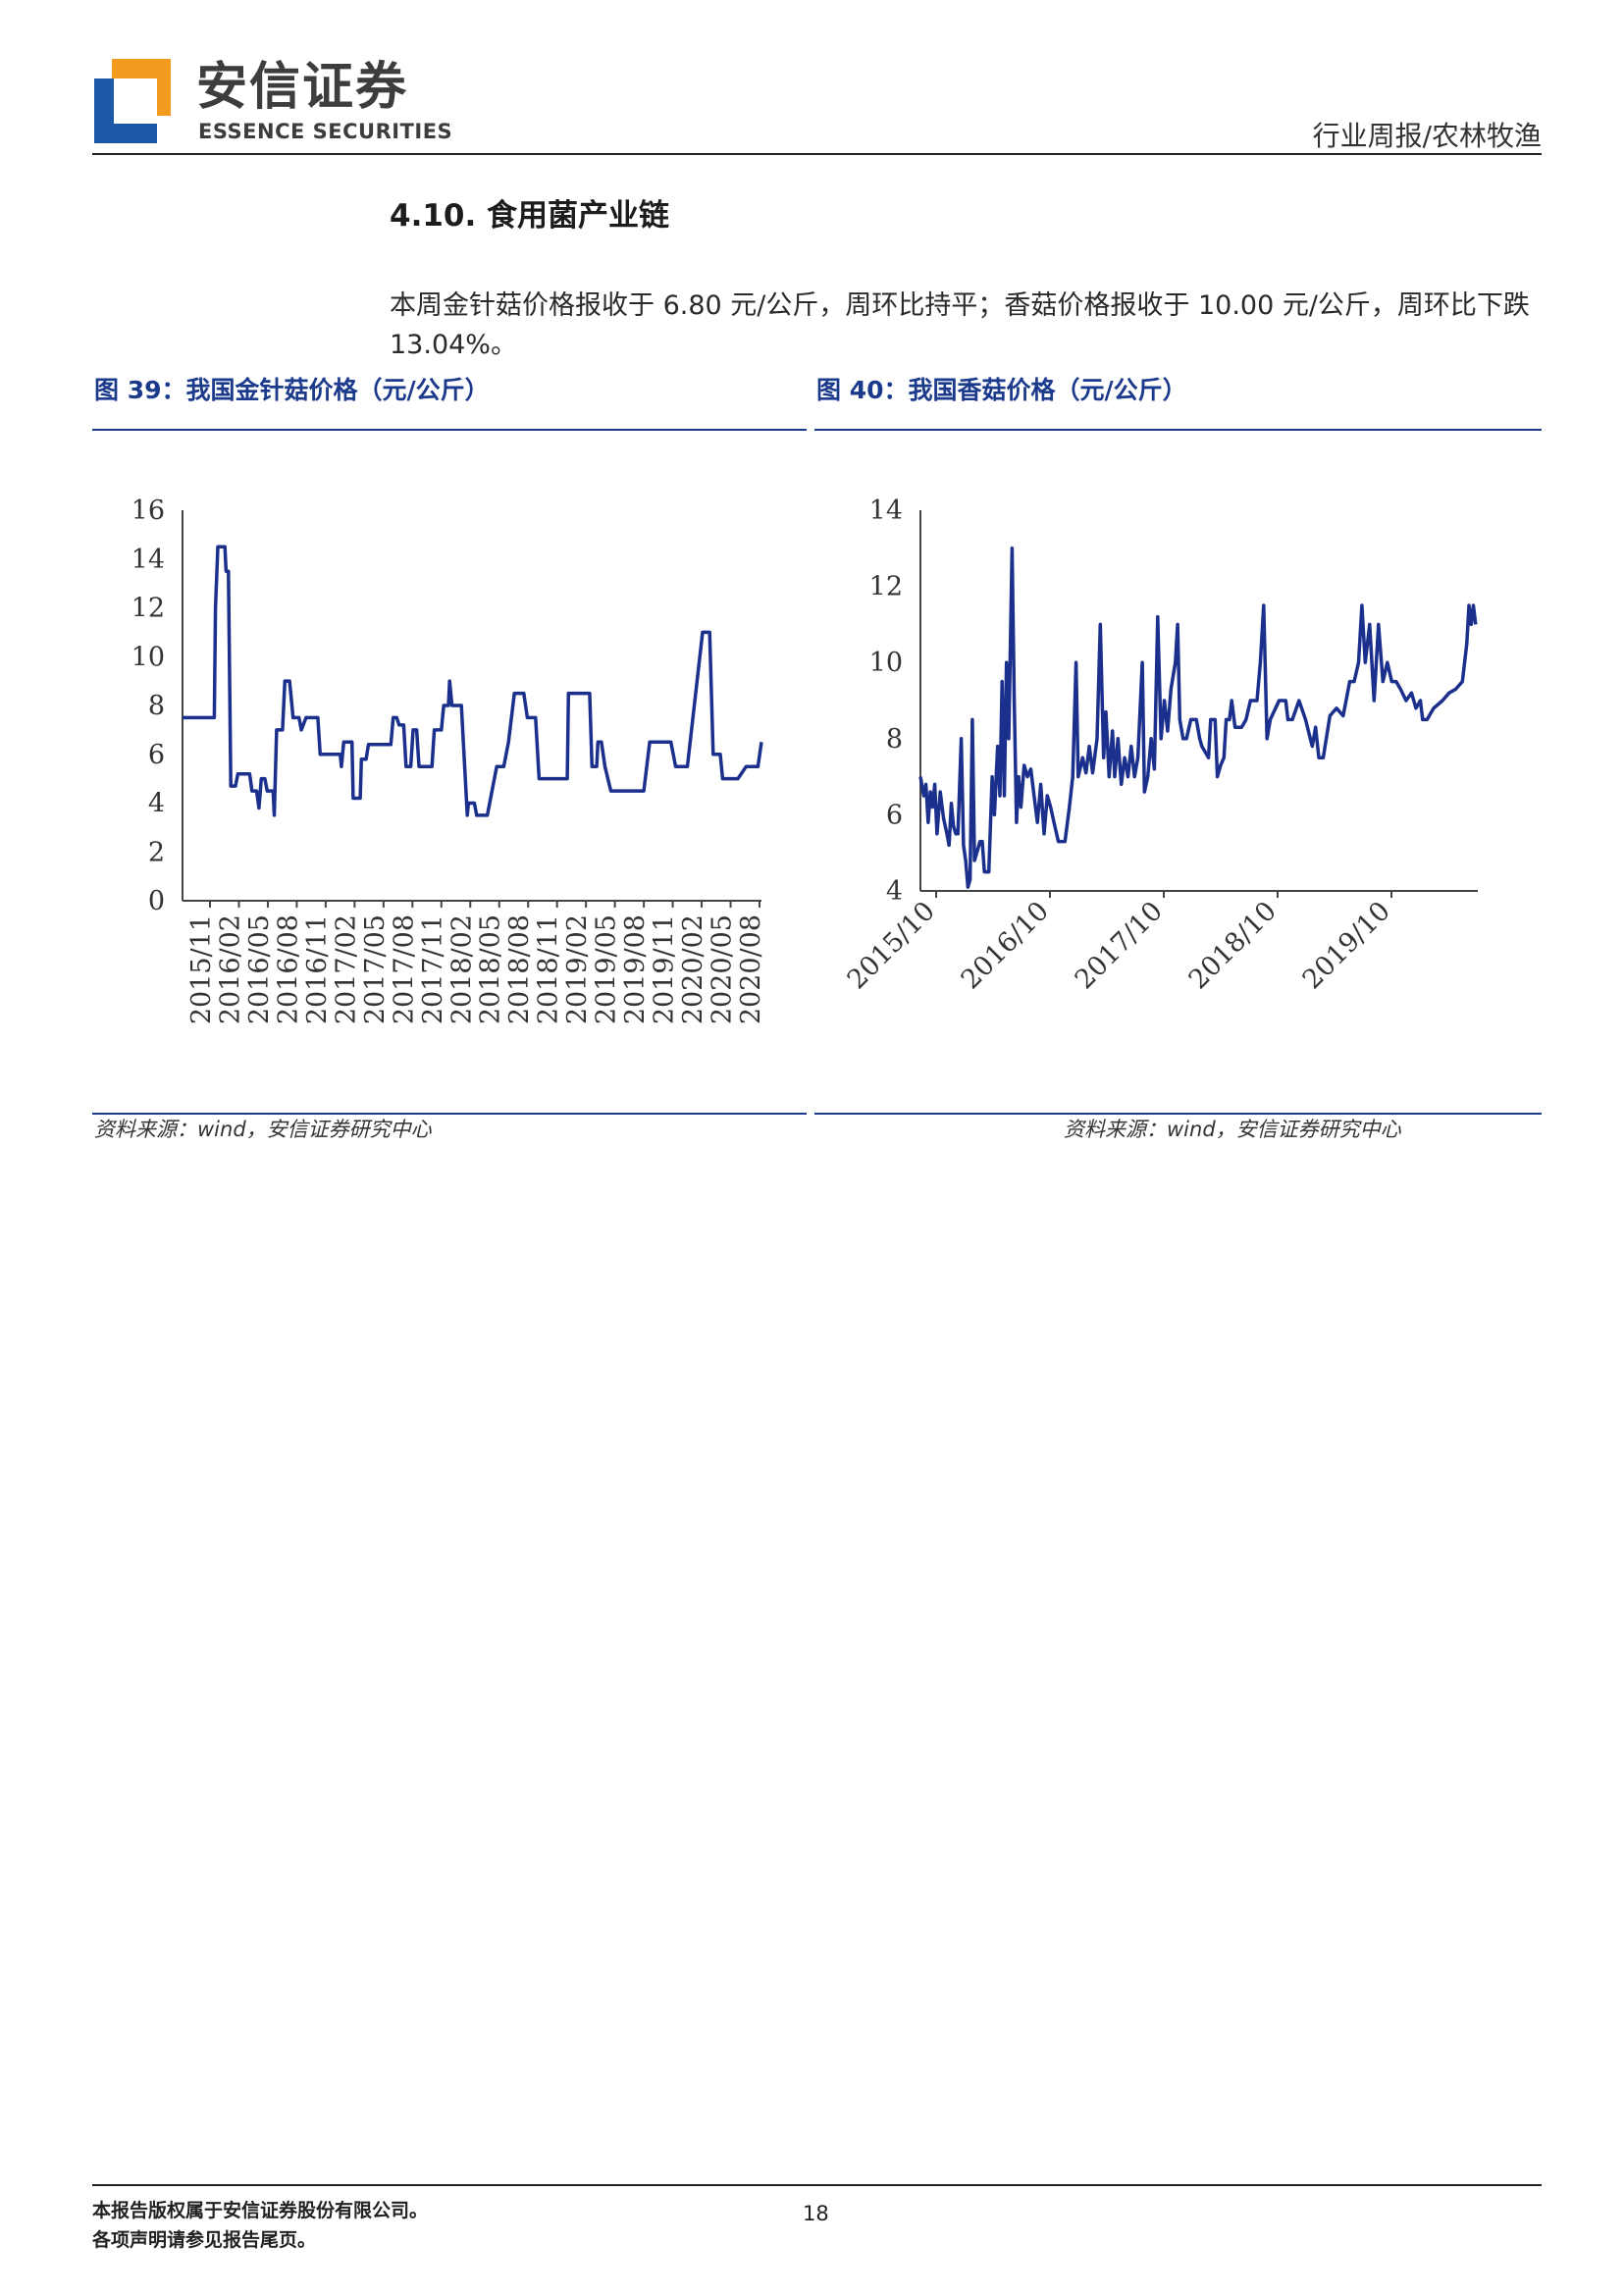 The width and height of the screenshot is (1624, 2296). I want to click on x-tick-label: 2019/02, so click(577, 969).